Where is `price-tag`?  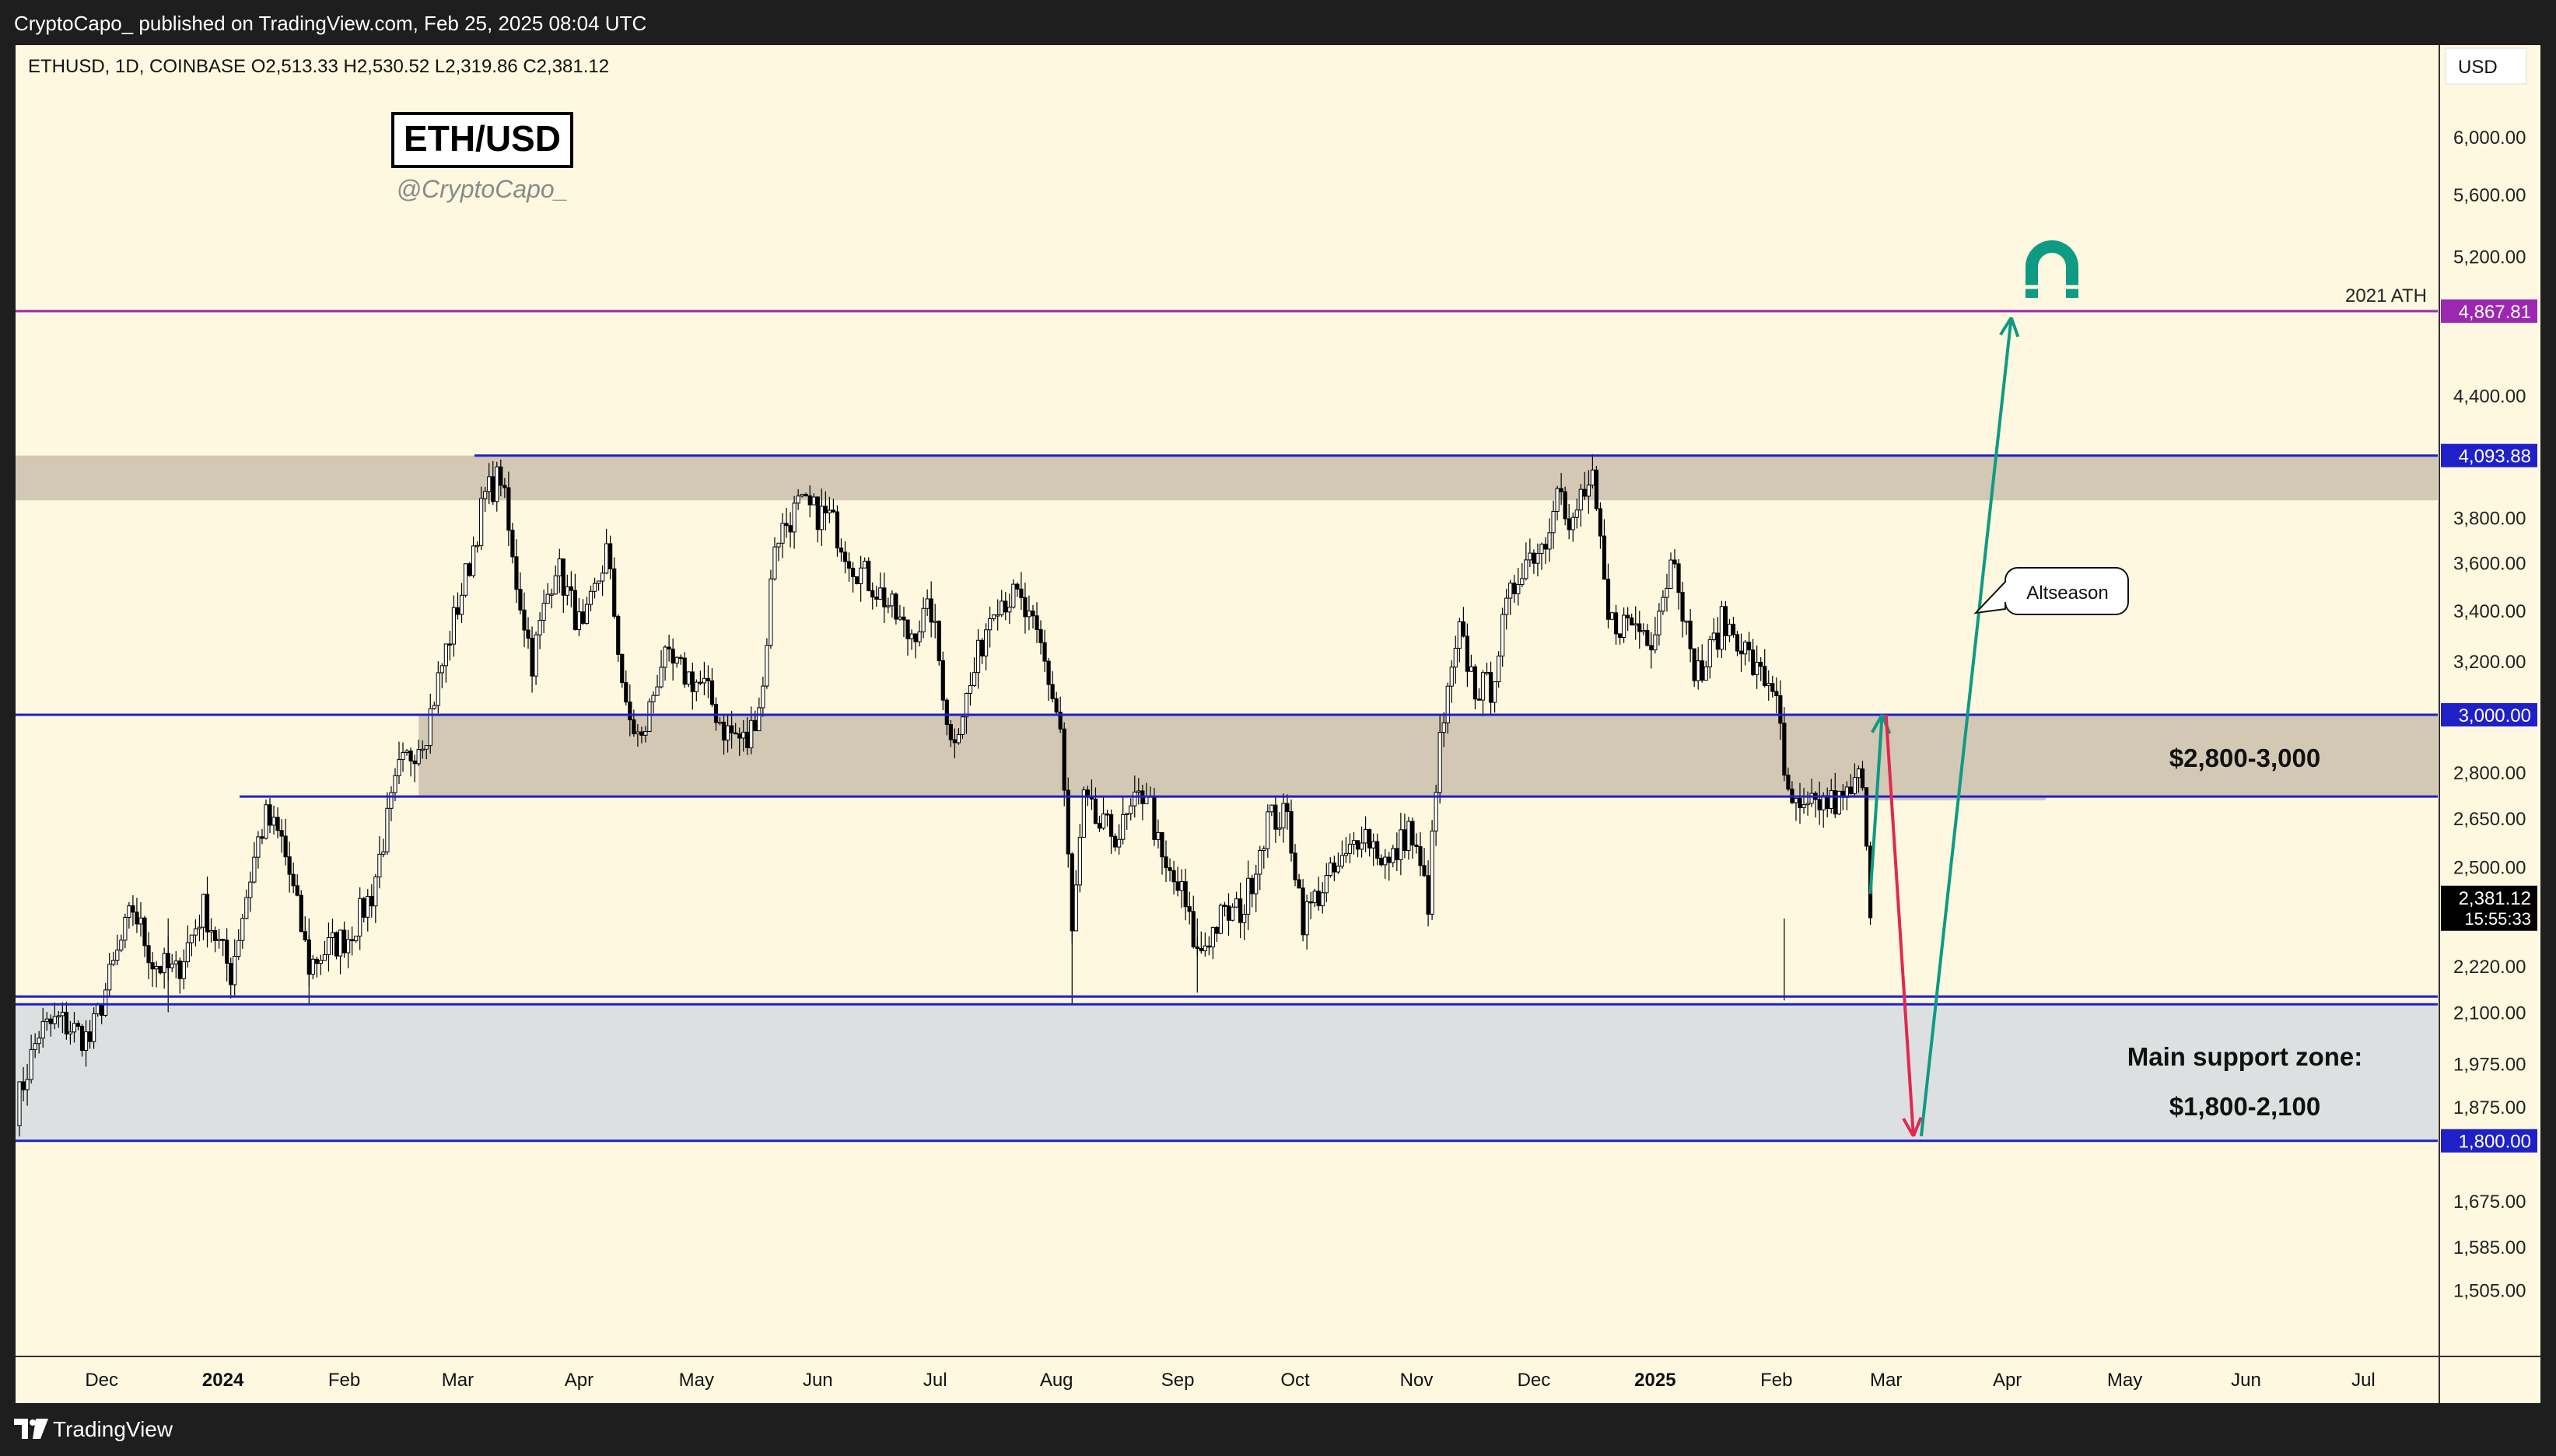 price-tag is located at coordinates (2489, 715).